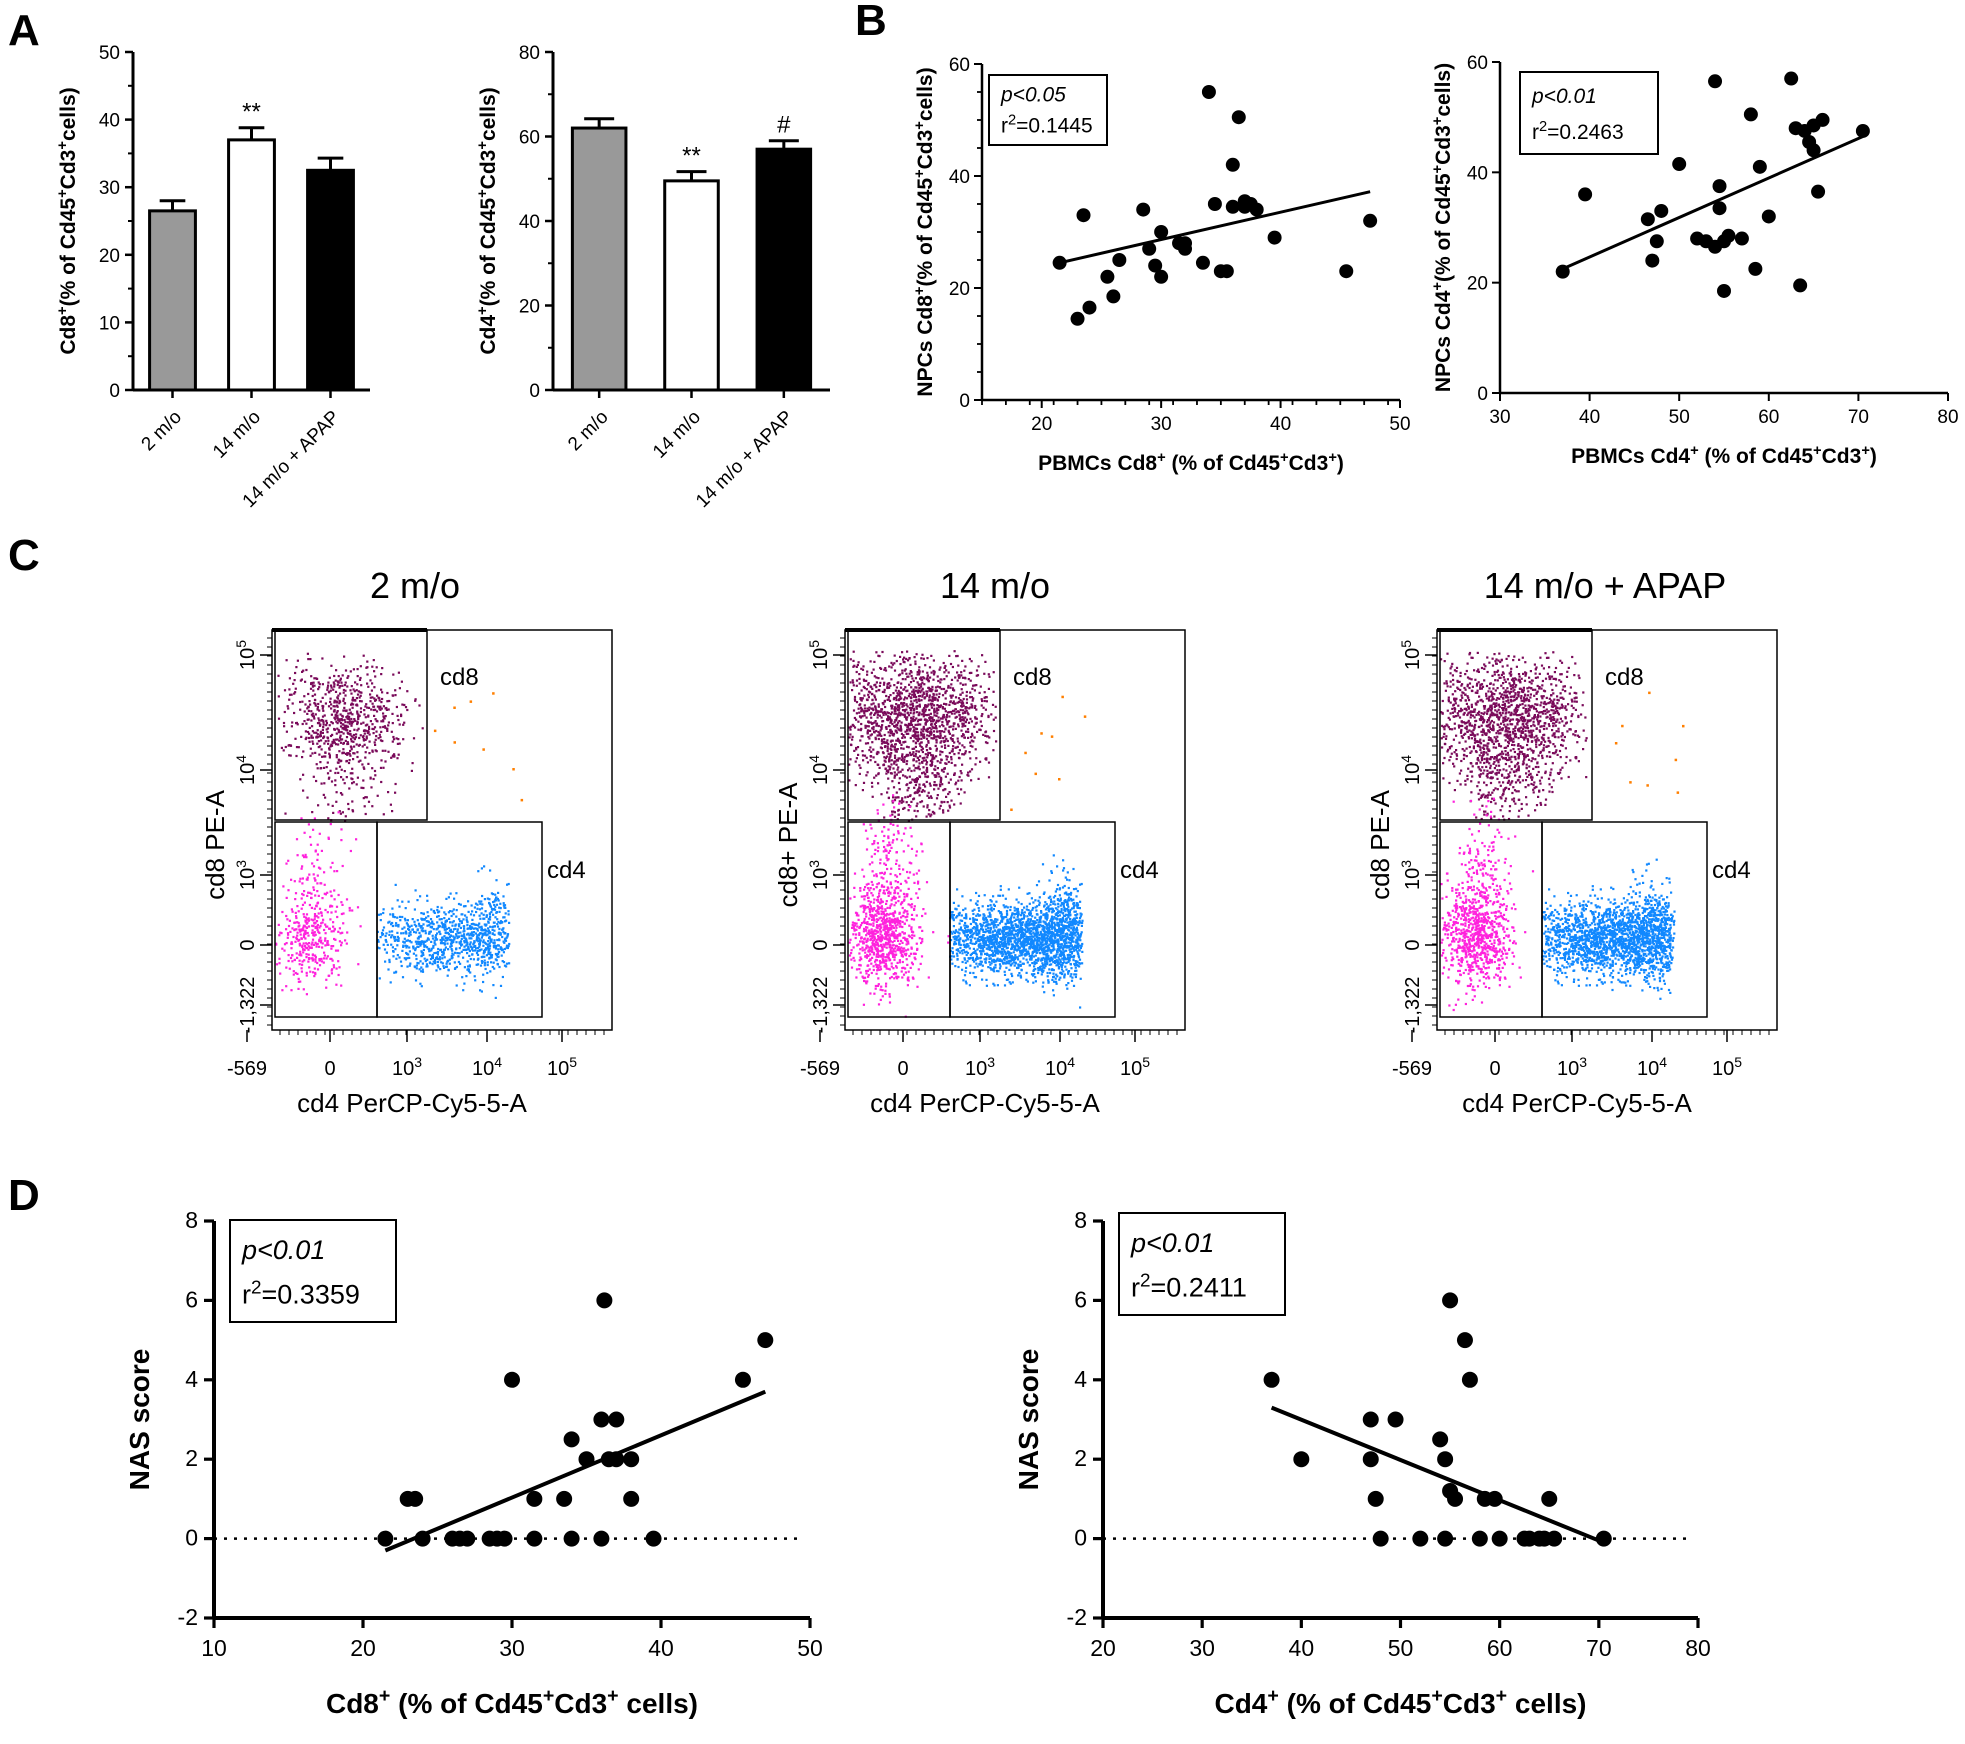  I want to click on x-tick-label: 2 m/o, so click(588, 431).